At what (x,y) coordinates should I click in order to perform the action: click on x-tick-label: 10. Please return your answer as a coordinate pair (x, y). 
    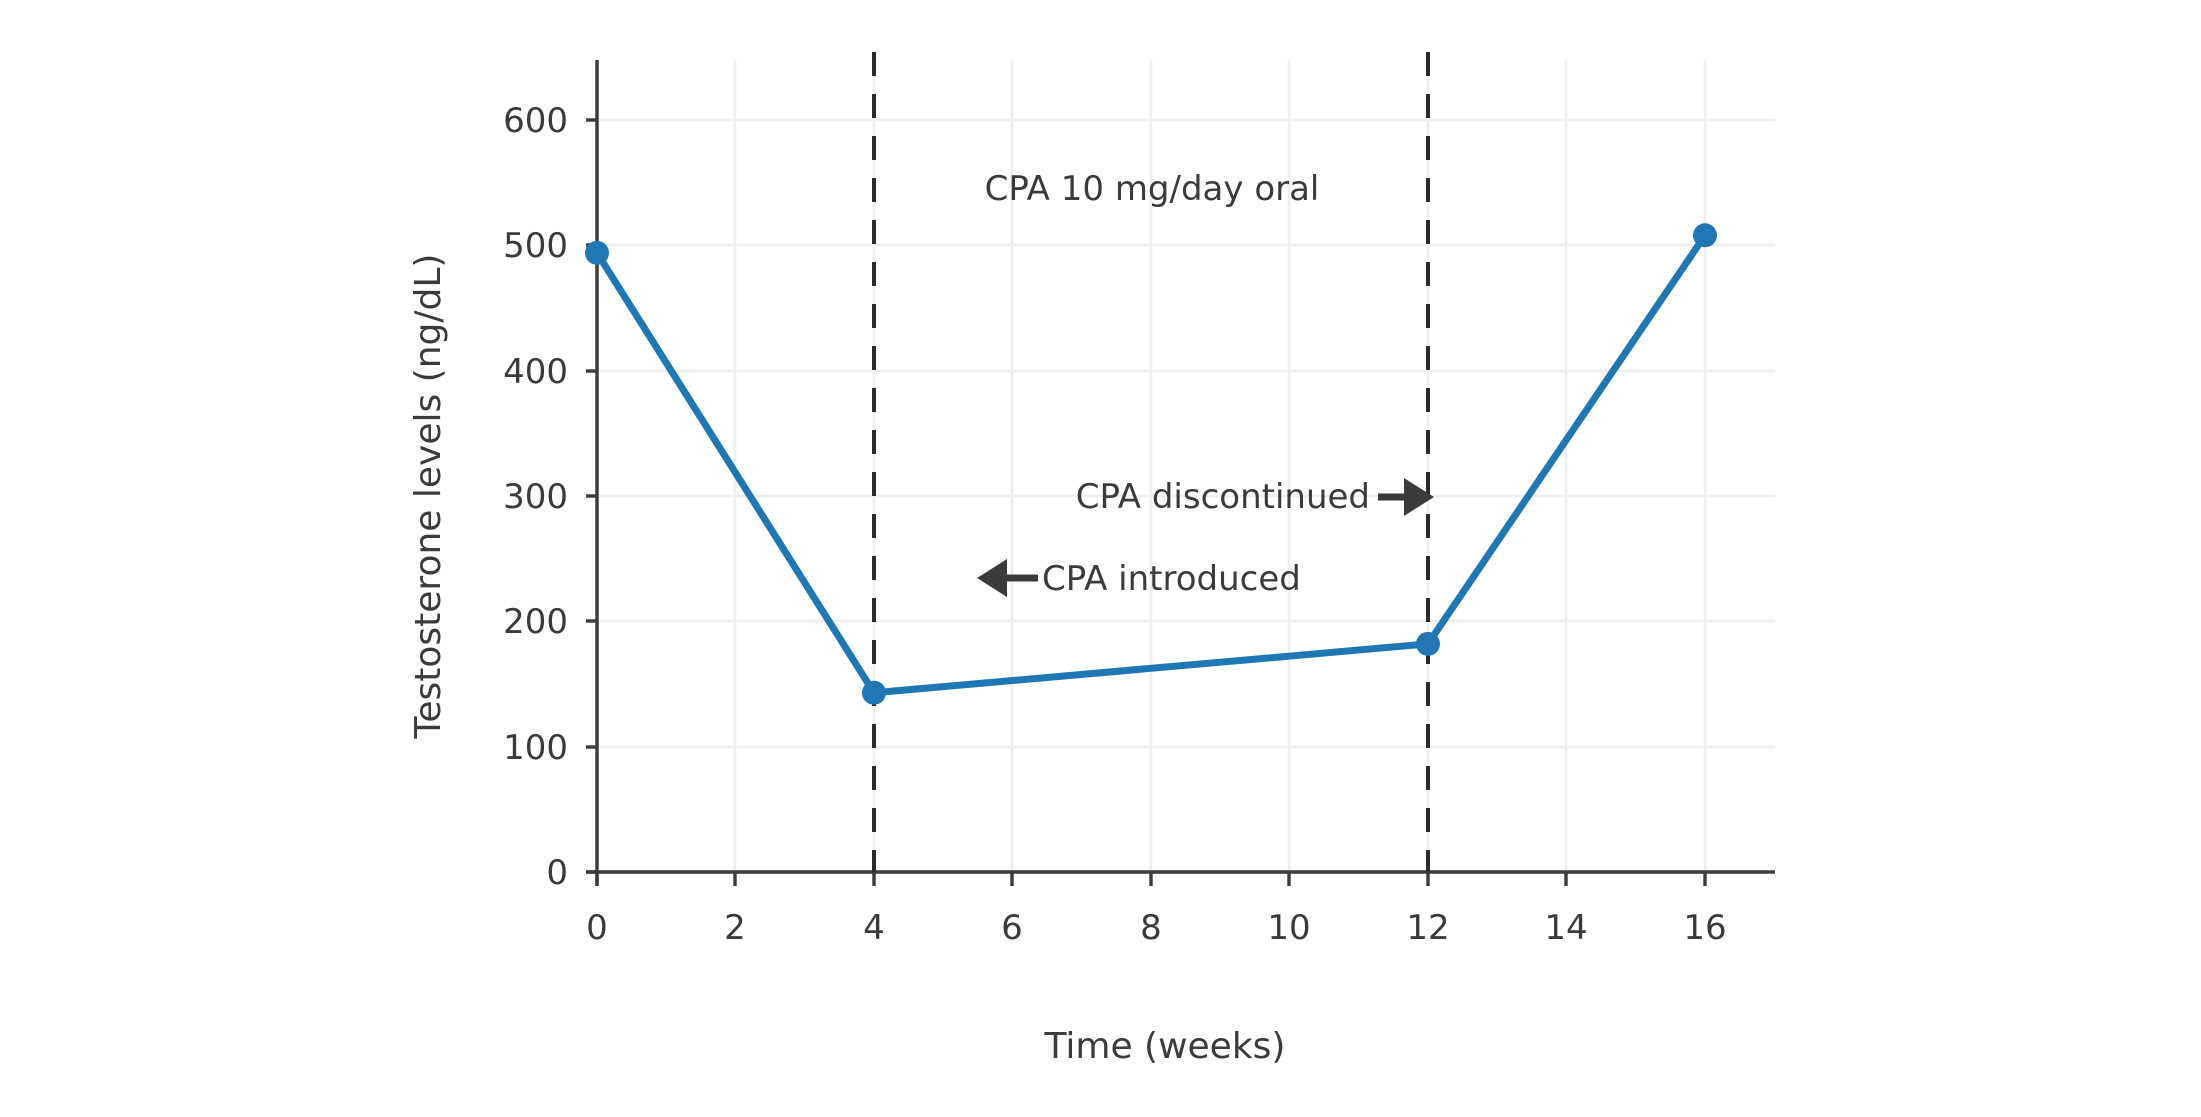
    Looking at the image, I should click on (1288, 928).